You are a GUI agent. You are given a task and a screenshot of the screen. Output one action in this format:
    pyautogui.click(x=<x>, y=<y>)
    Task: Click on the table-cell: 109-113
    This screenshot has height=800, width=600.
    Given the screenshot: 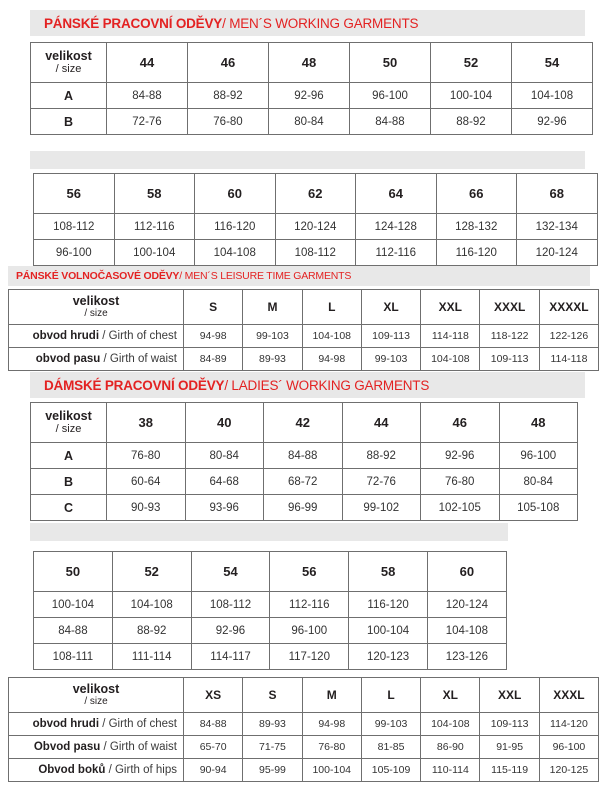 What is the action you would take?
    pyautogui.click(x=391, y=336)
    